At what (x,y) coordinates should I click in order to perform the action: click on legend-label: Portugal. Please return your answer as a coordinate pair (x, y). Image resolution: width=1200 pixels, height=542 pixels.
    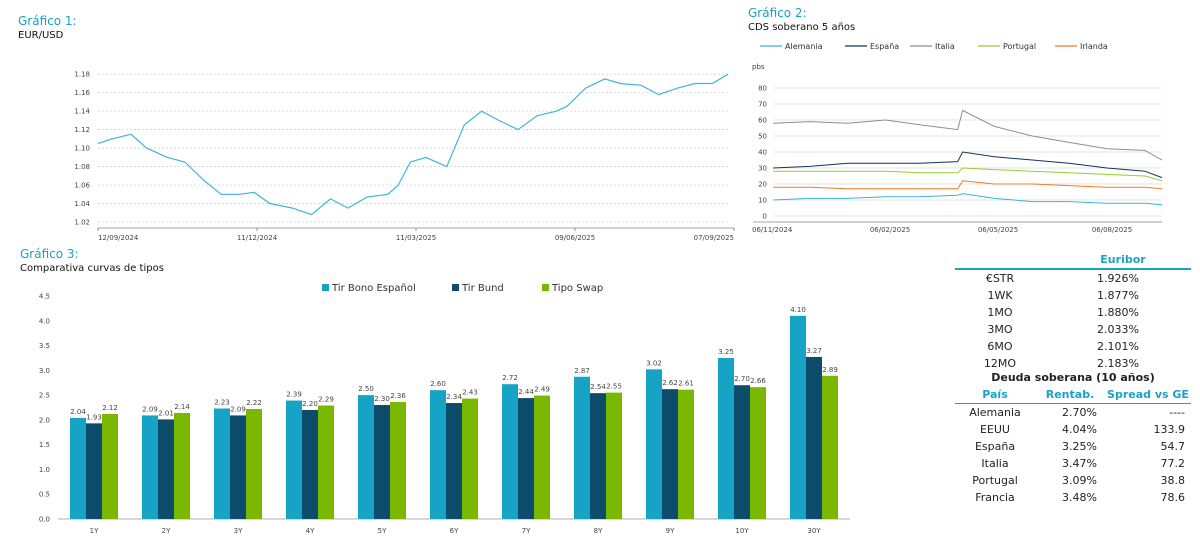
    Looking at the image, I should click on (1019, 46).